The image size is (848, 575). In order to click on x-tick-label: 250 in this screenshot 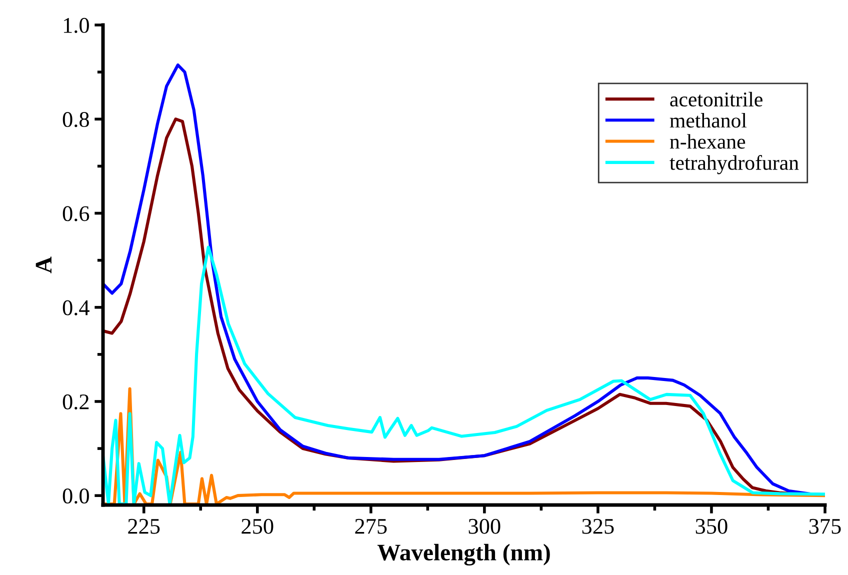, I will do `click(258, 526)`.